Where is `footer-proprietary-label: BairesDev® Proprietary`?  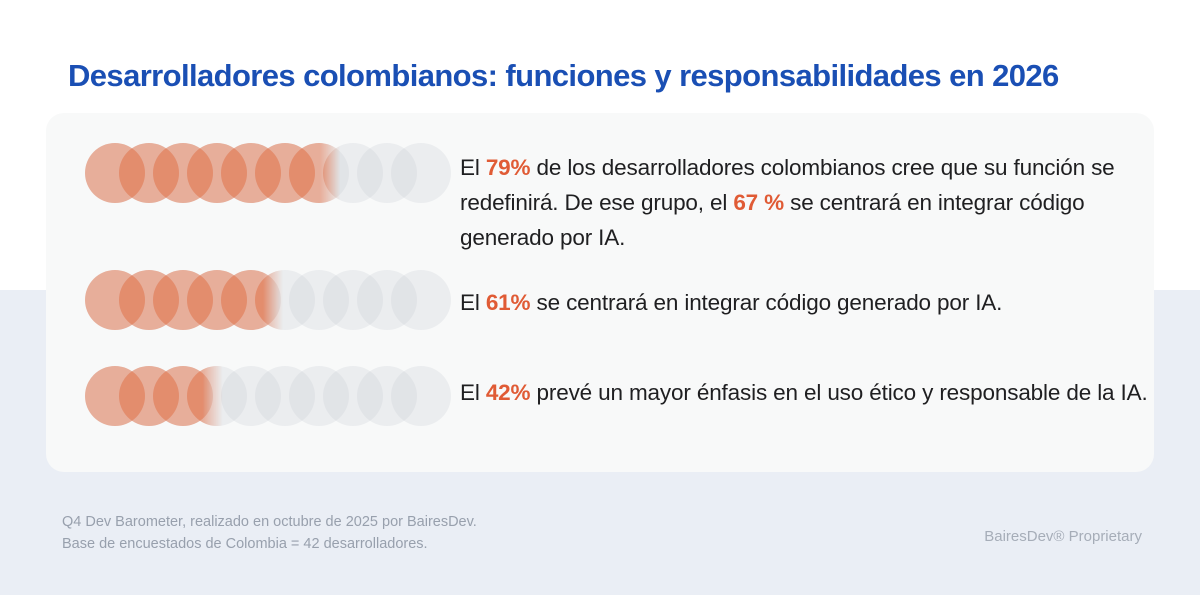 footer-proprietary-label: BairesDev® Proprietary is located at coordinates (1063, 536).